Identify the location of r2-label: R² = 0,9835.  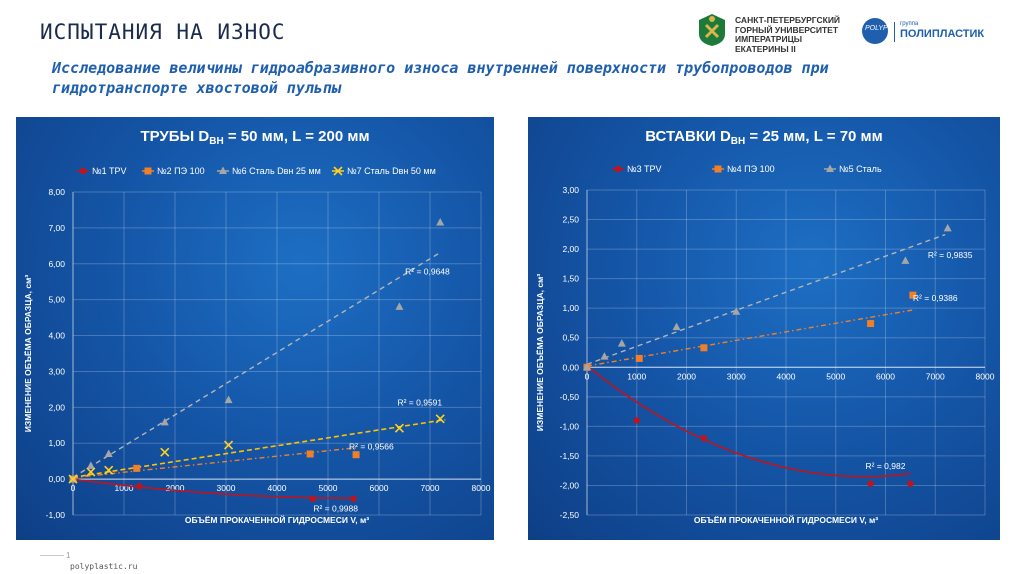
(950, 255).